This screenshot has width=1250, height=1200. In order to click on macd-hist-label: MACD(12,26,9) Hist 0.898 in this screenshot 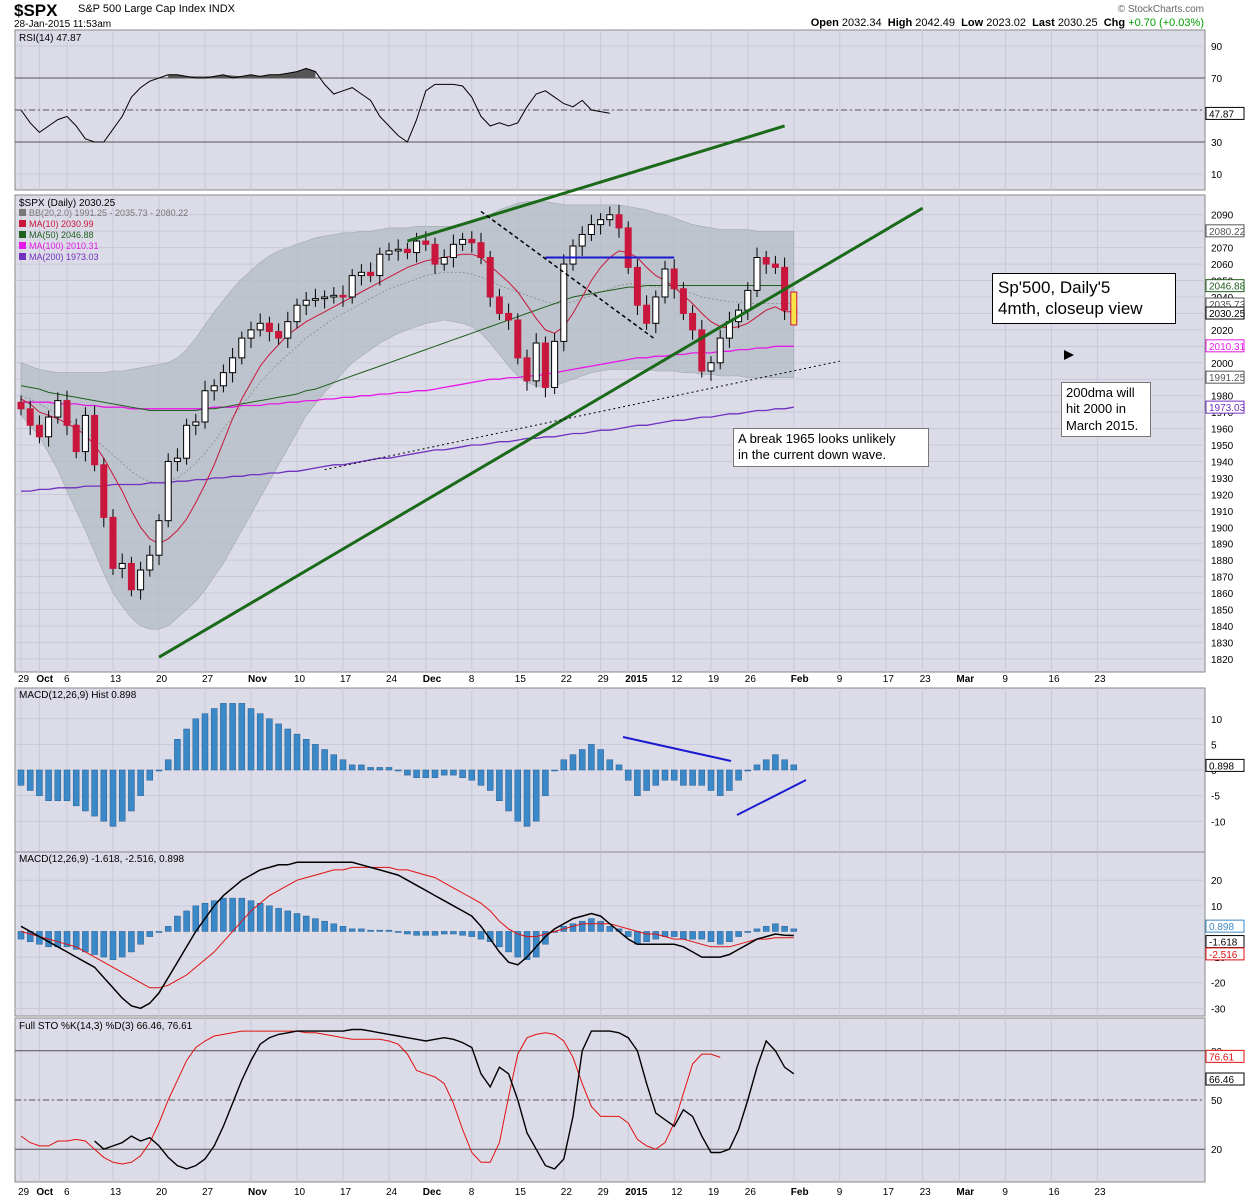, I will do `click(78, 695)`.